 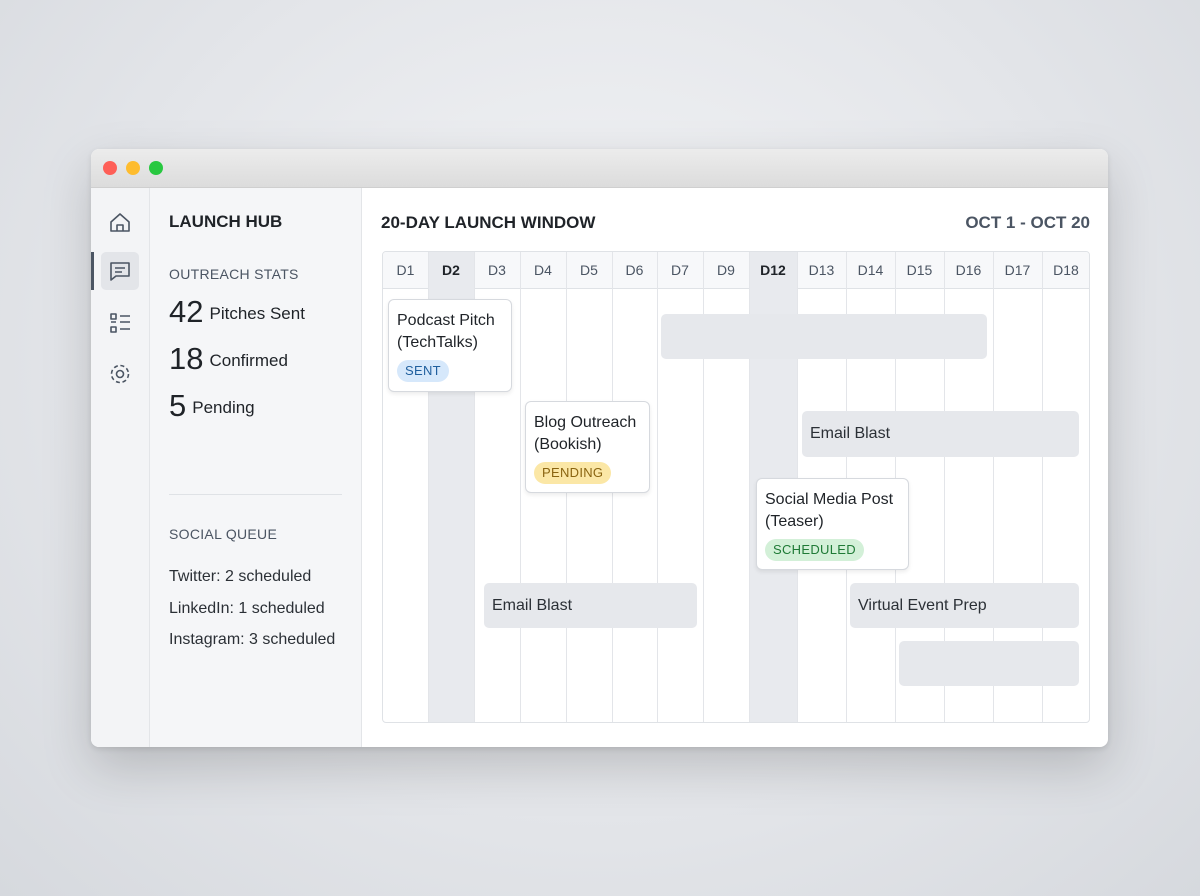 I want to click on day-label: D7, so click(x=680, y=270).